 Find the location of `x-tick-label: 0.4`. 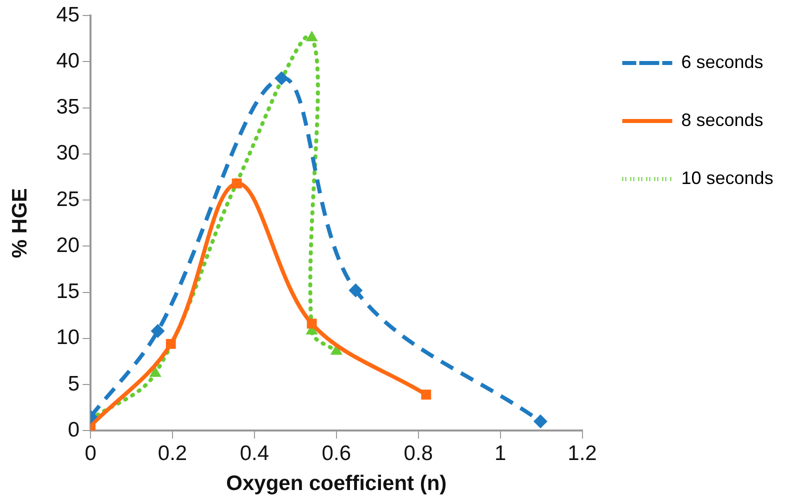

x-tick-label: 0.4 is located at coordinates (255, 453).